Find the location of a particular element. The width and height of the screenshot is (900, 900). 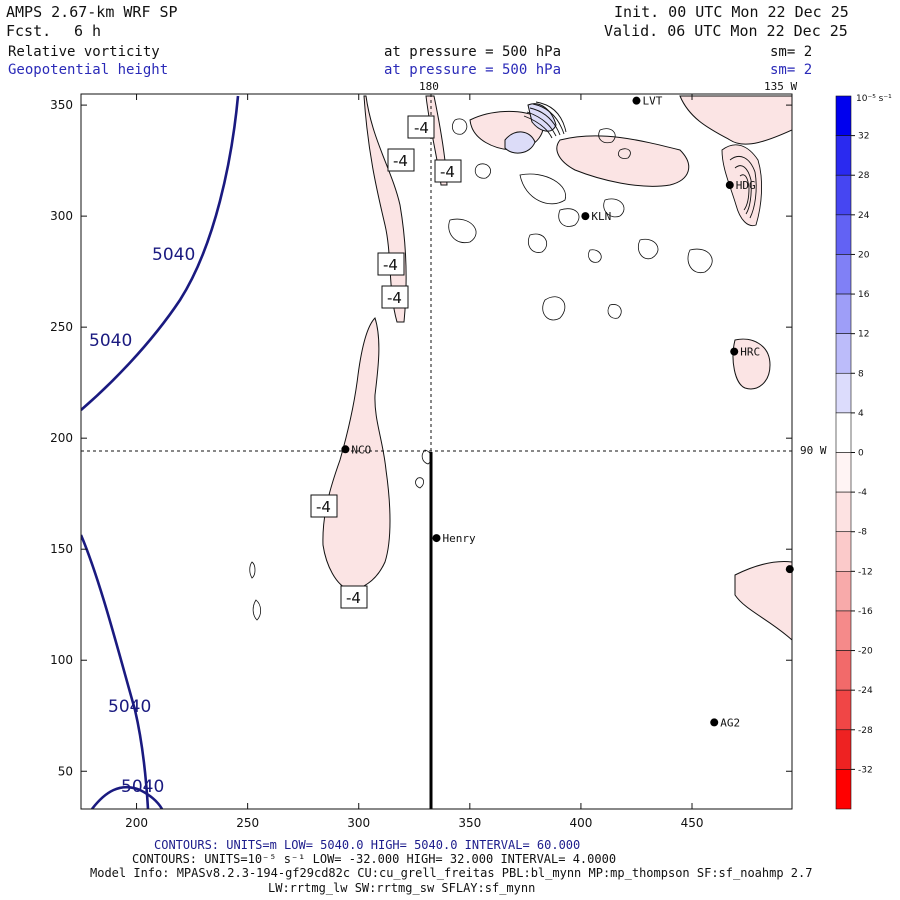

x-tick-label: 350 is located at coordinates (469, 823).